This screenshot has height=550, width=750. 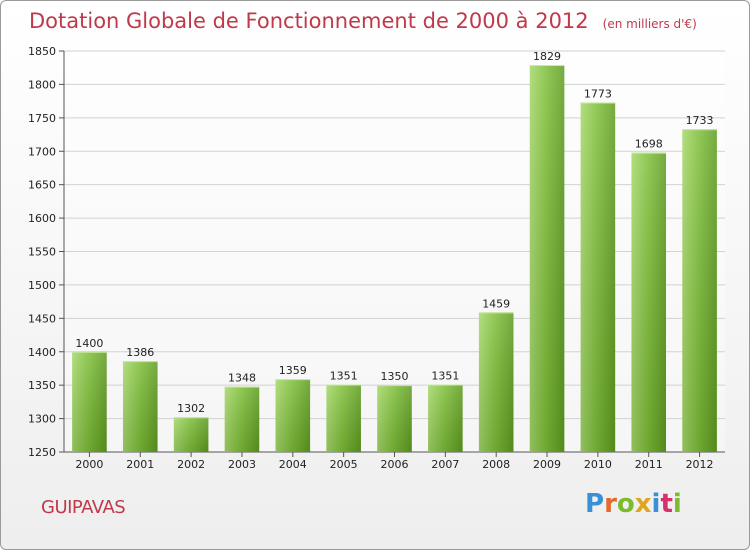 I want to click on y-tick-label: 1700, so click(x=42, y=151).